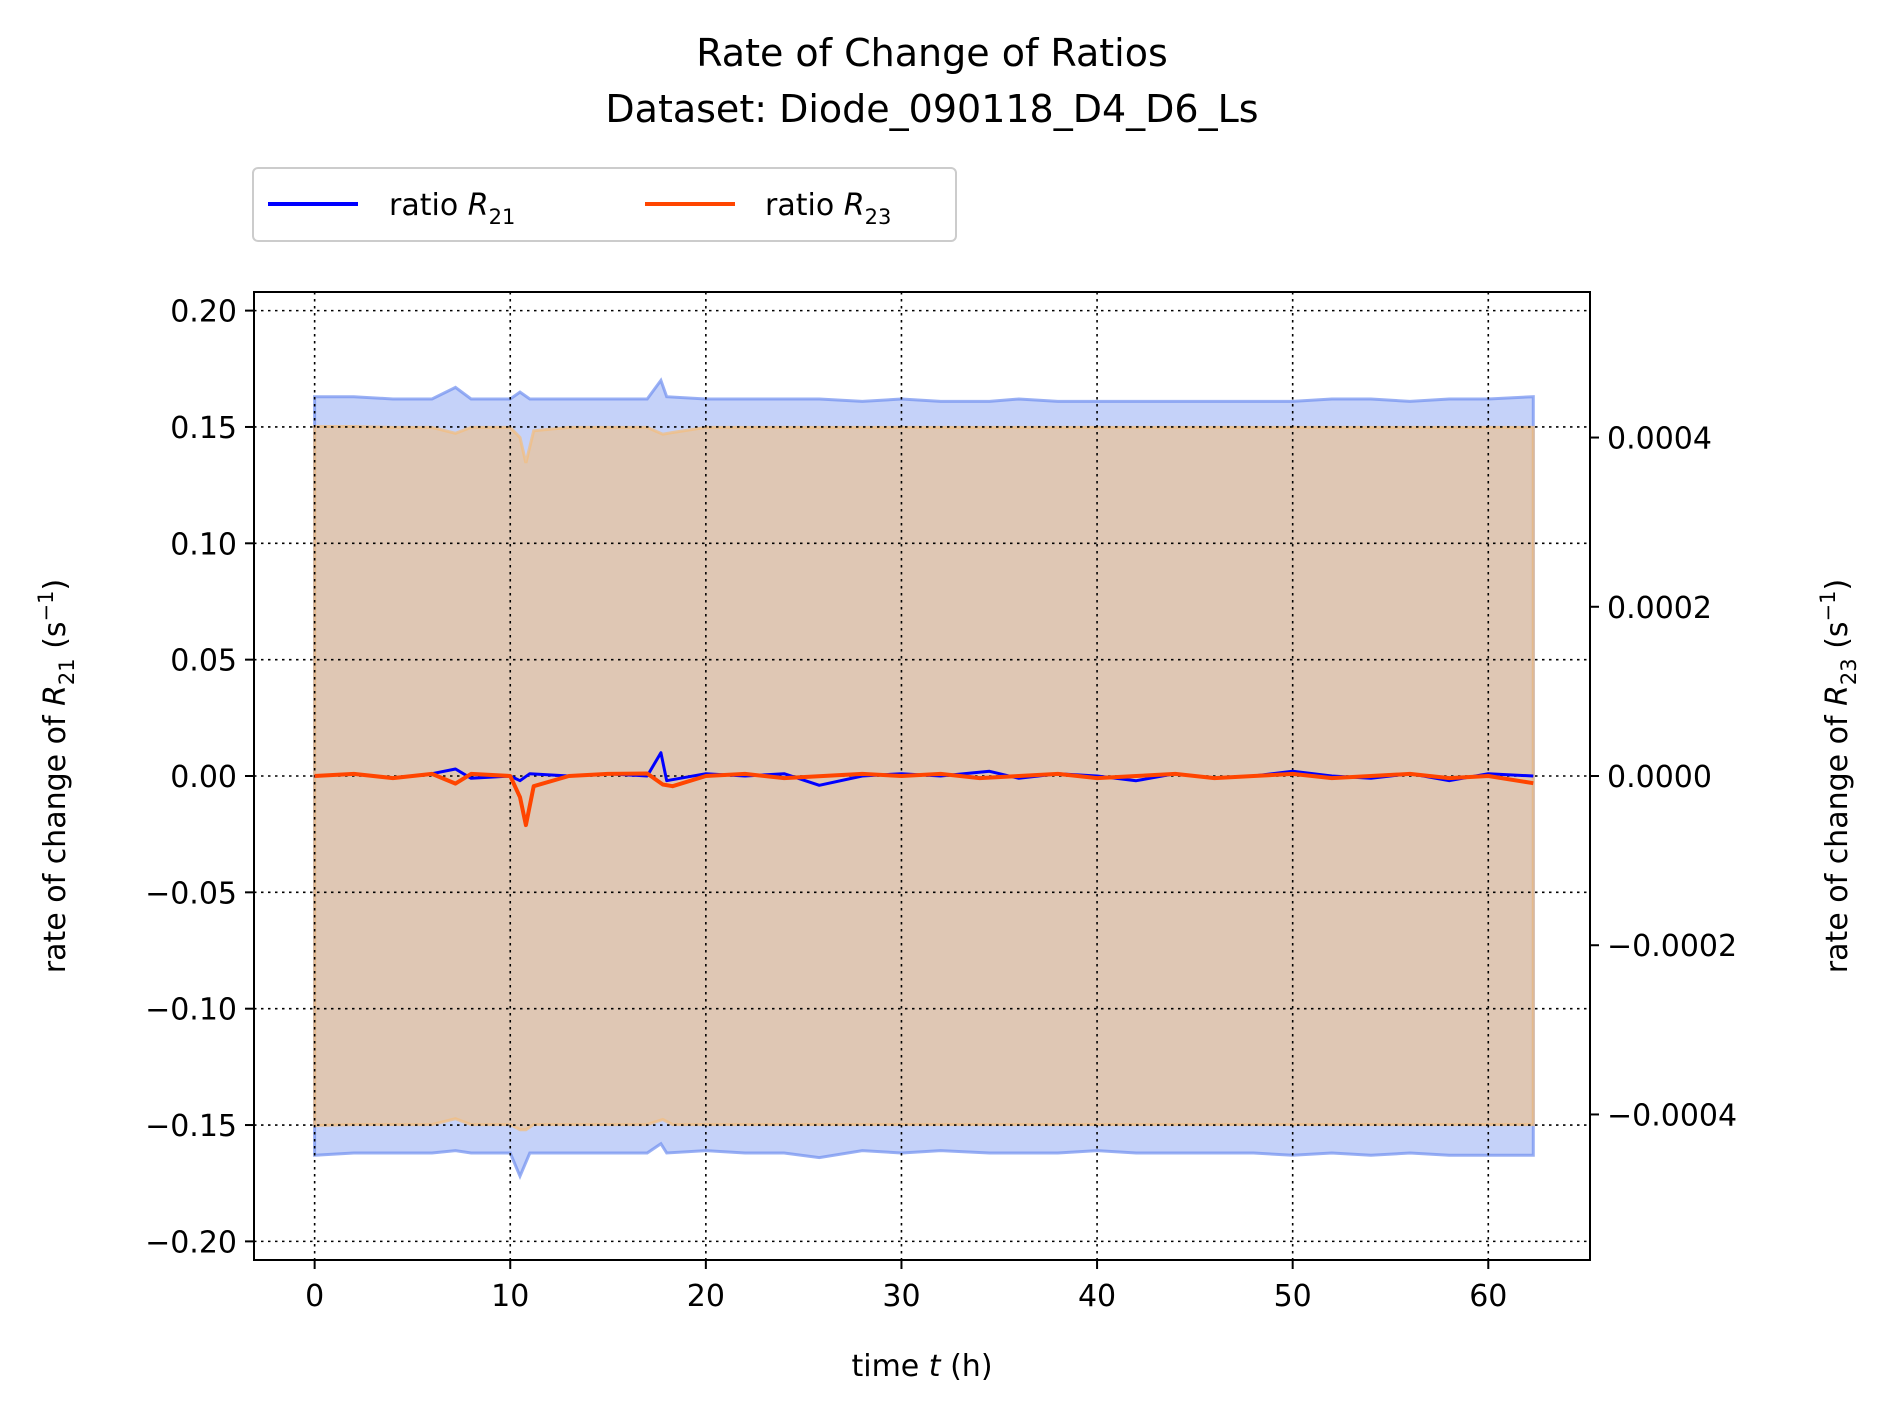  Describe the element at coordinates (55, 585) in the screenshot. I see `y-left-label-close: )` at that location.